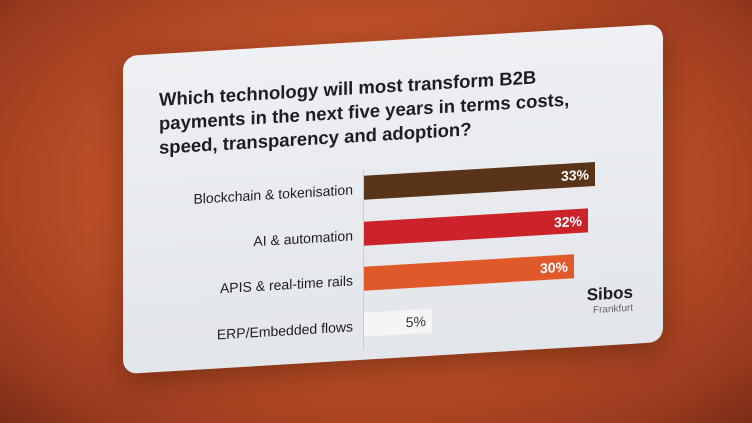 The width and height of the screenshot is (752, 423). I want to click on brand-name: Sibos, so click(609, 293).